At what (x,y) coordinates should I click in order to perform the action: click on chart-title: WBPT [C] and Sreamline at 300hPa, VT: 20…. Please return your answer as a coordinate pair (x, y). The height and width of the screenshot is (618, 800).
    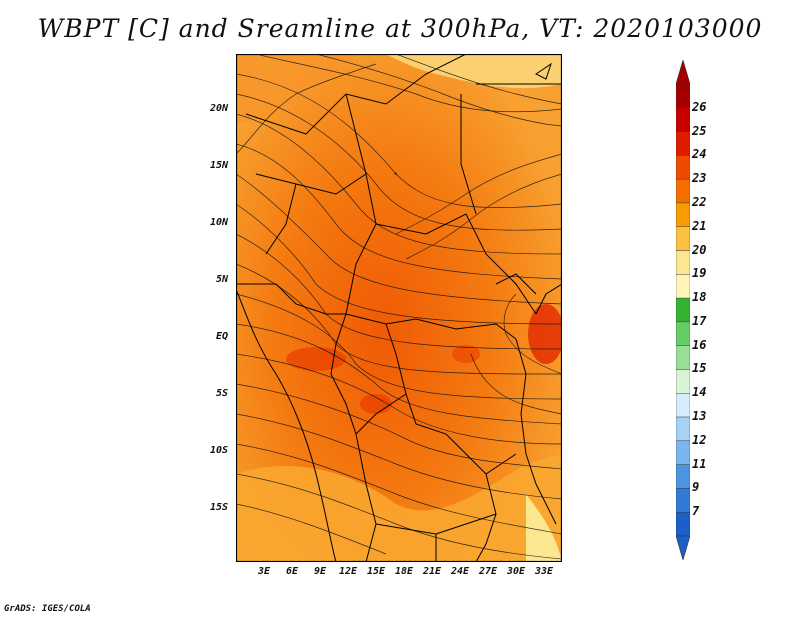
    Looking at the image, I should click on (400, 28).